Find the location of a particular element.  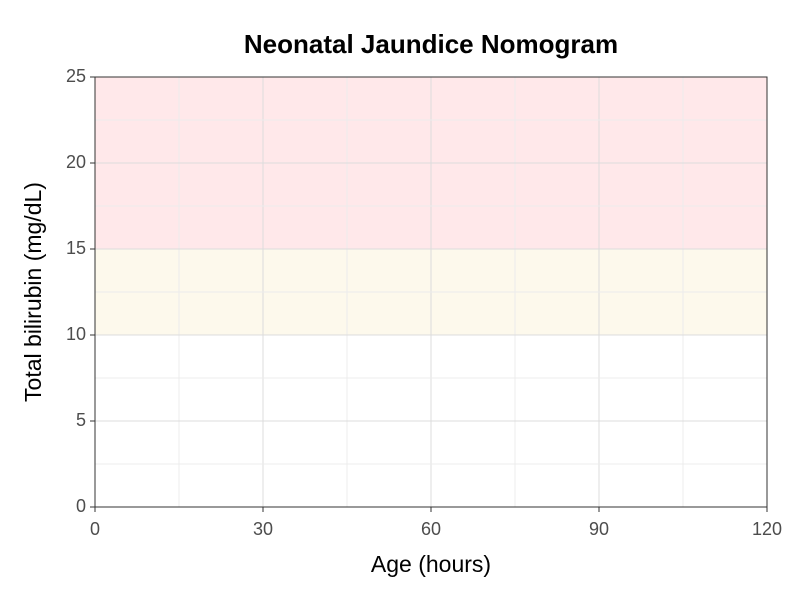

y-tick-label: 25 is located at coordinates (76, 76).